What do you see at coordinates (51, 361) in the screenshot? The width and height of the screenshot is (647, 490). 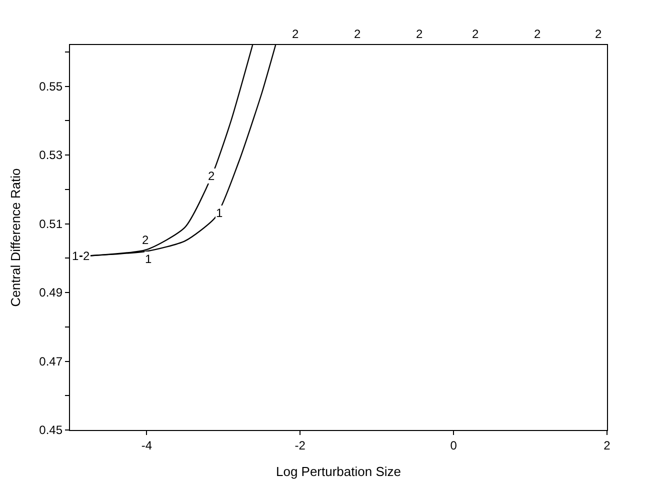 I see `y-tick-label: 0.47` at bounding box center [51, 361].